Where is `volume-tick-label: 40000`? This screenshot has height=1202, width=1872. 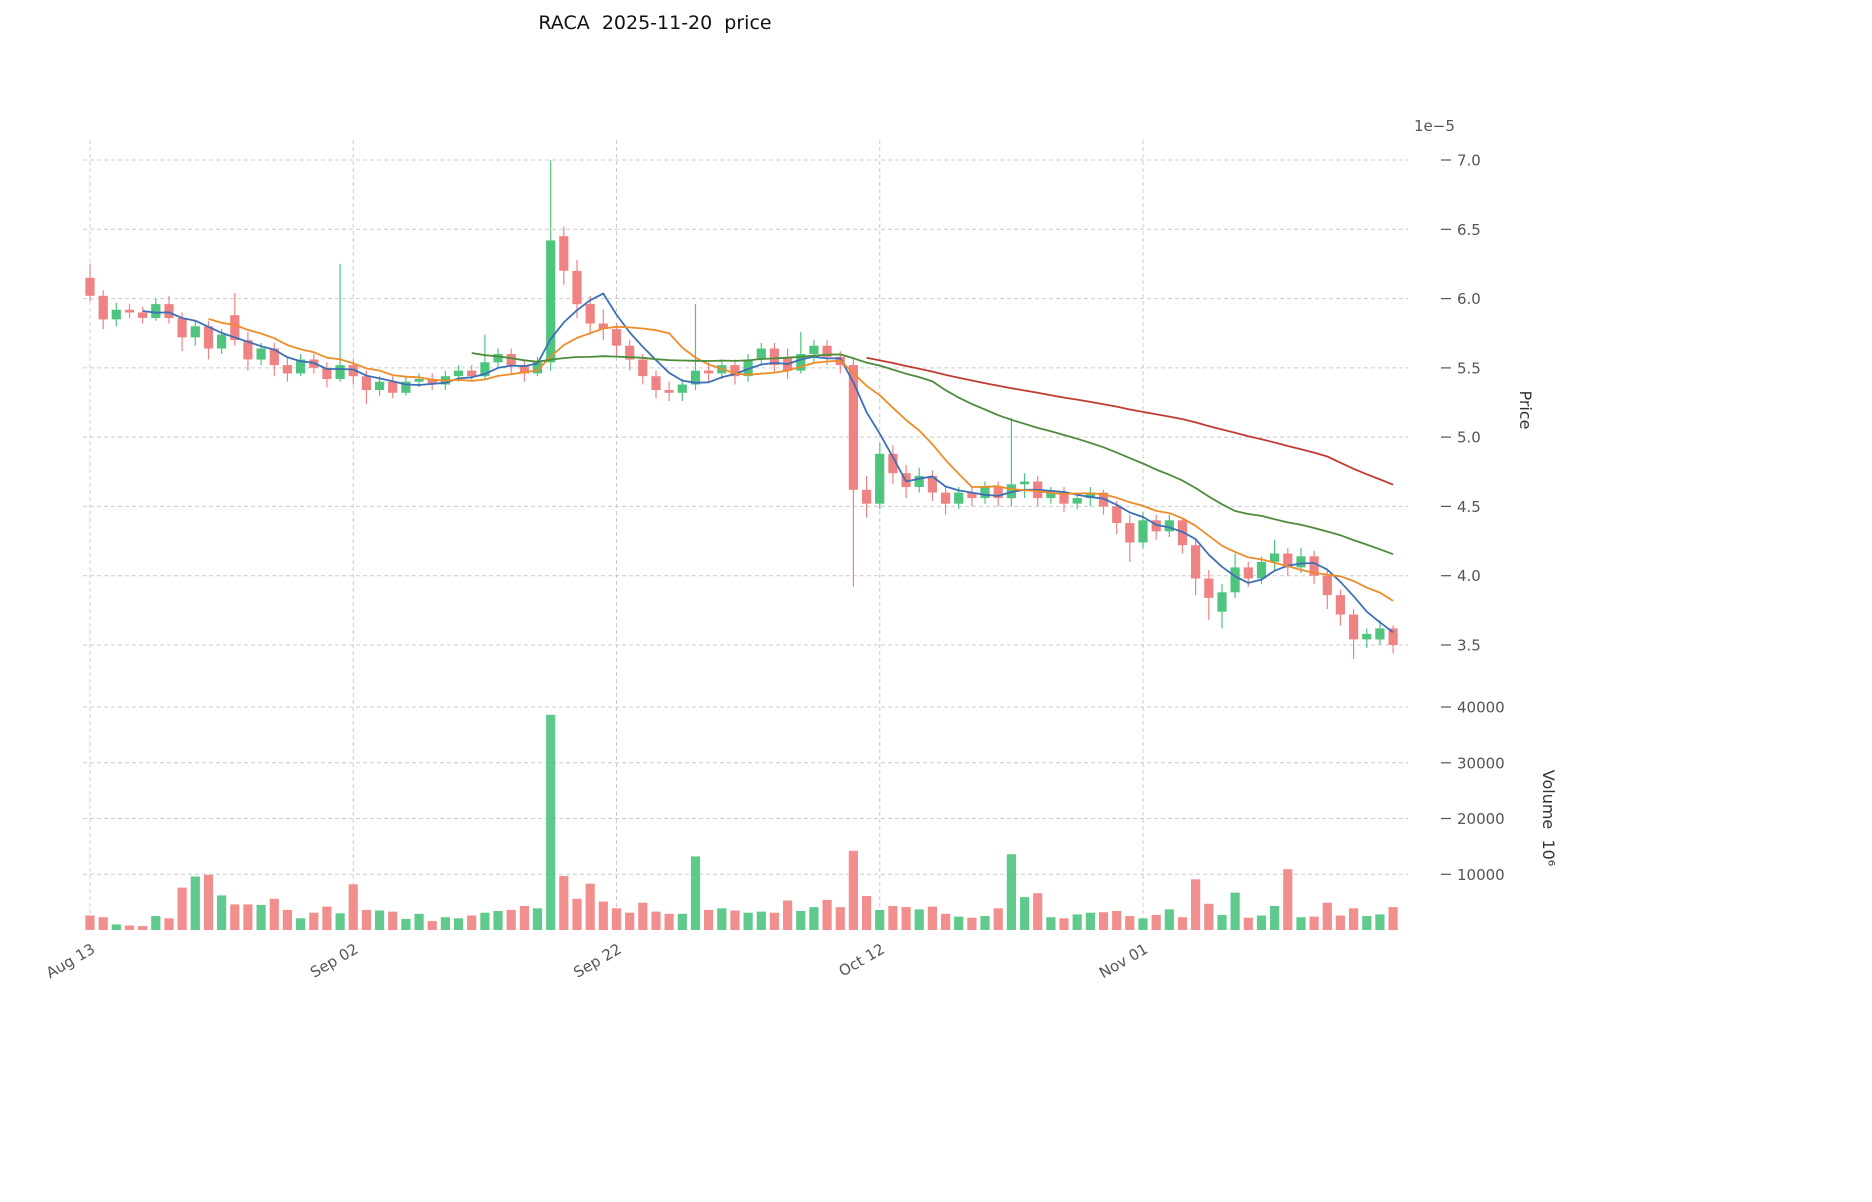
volume-tick-label: 40000 is located at coordinates (1481, 708).